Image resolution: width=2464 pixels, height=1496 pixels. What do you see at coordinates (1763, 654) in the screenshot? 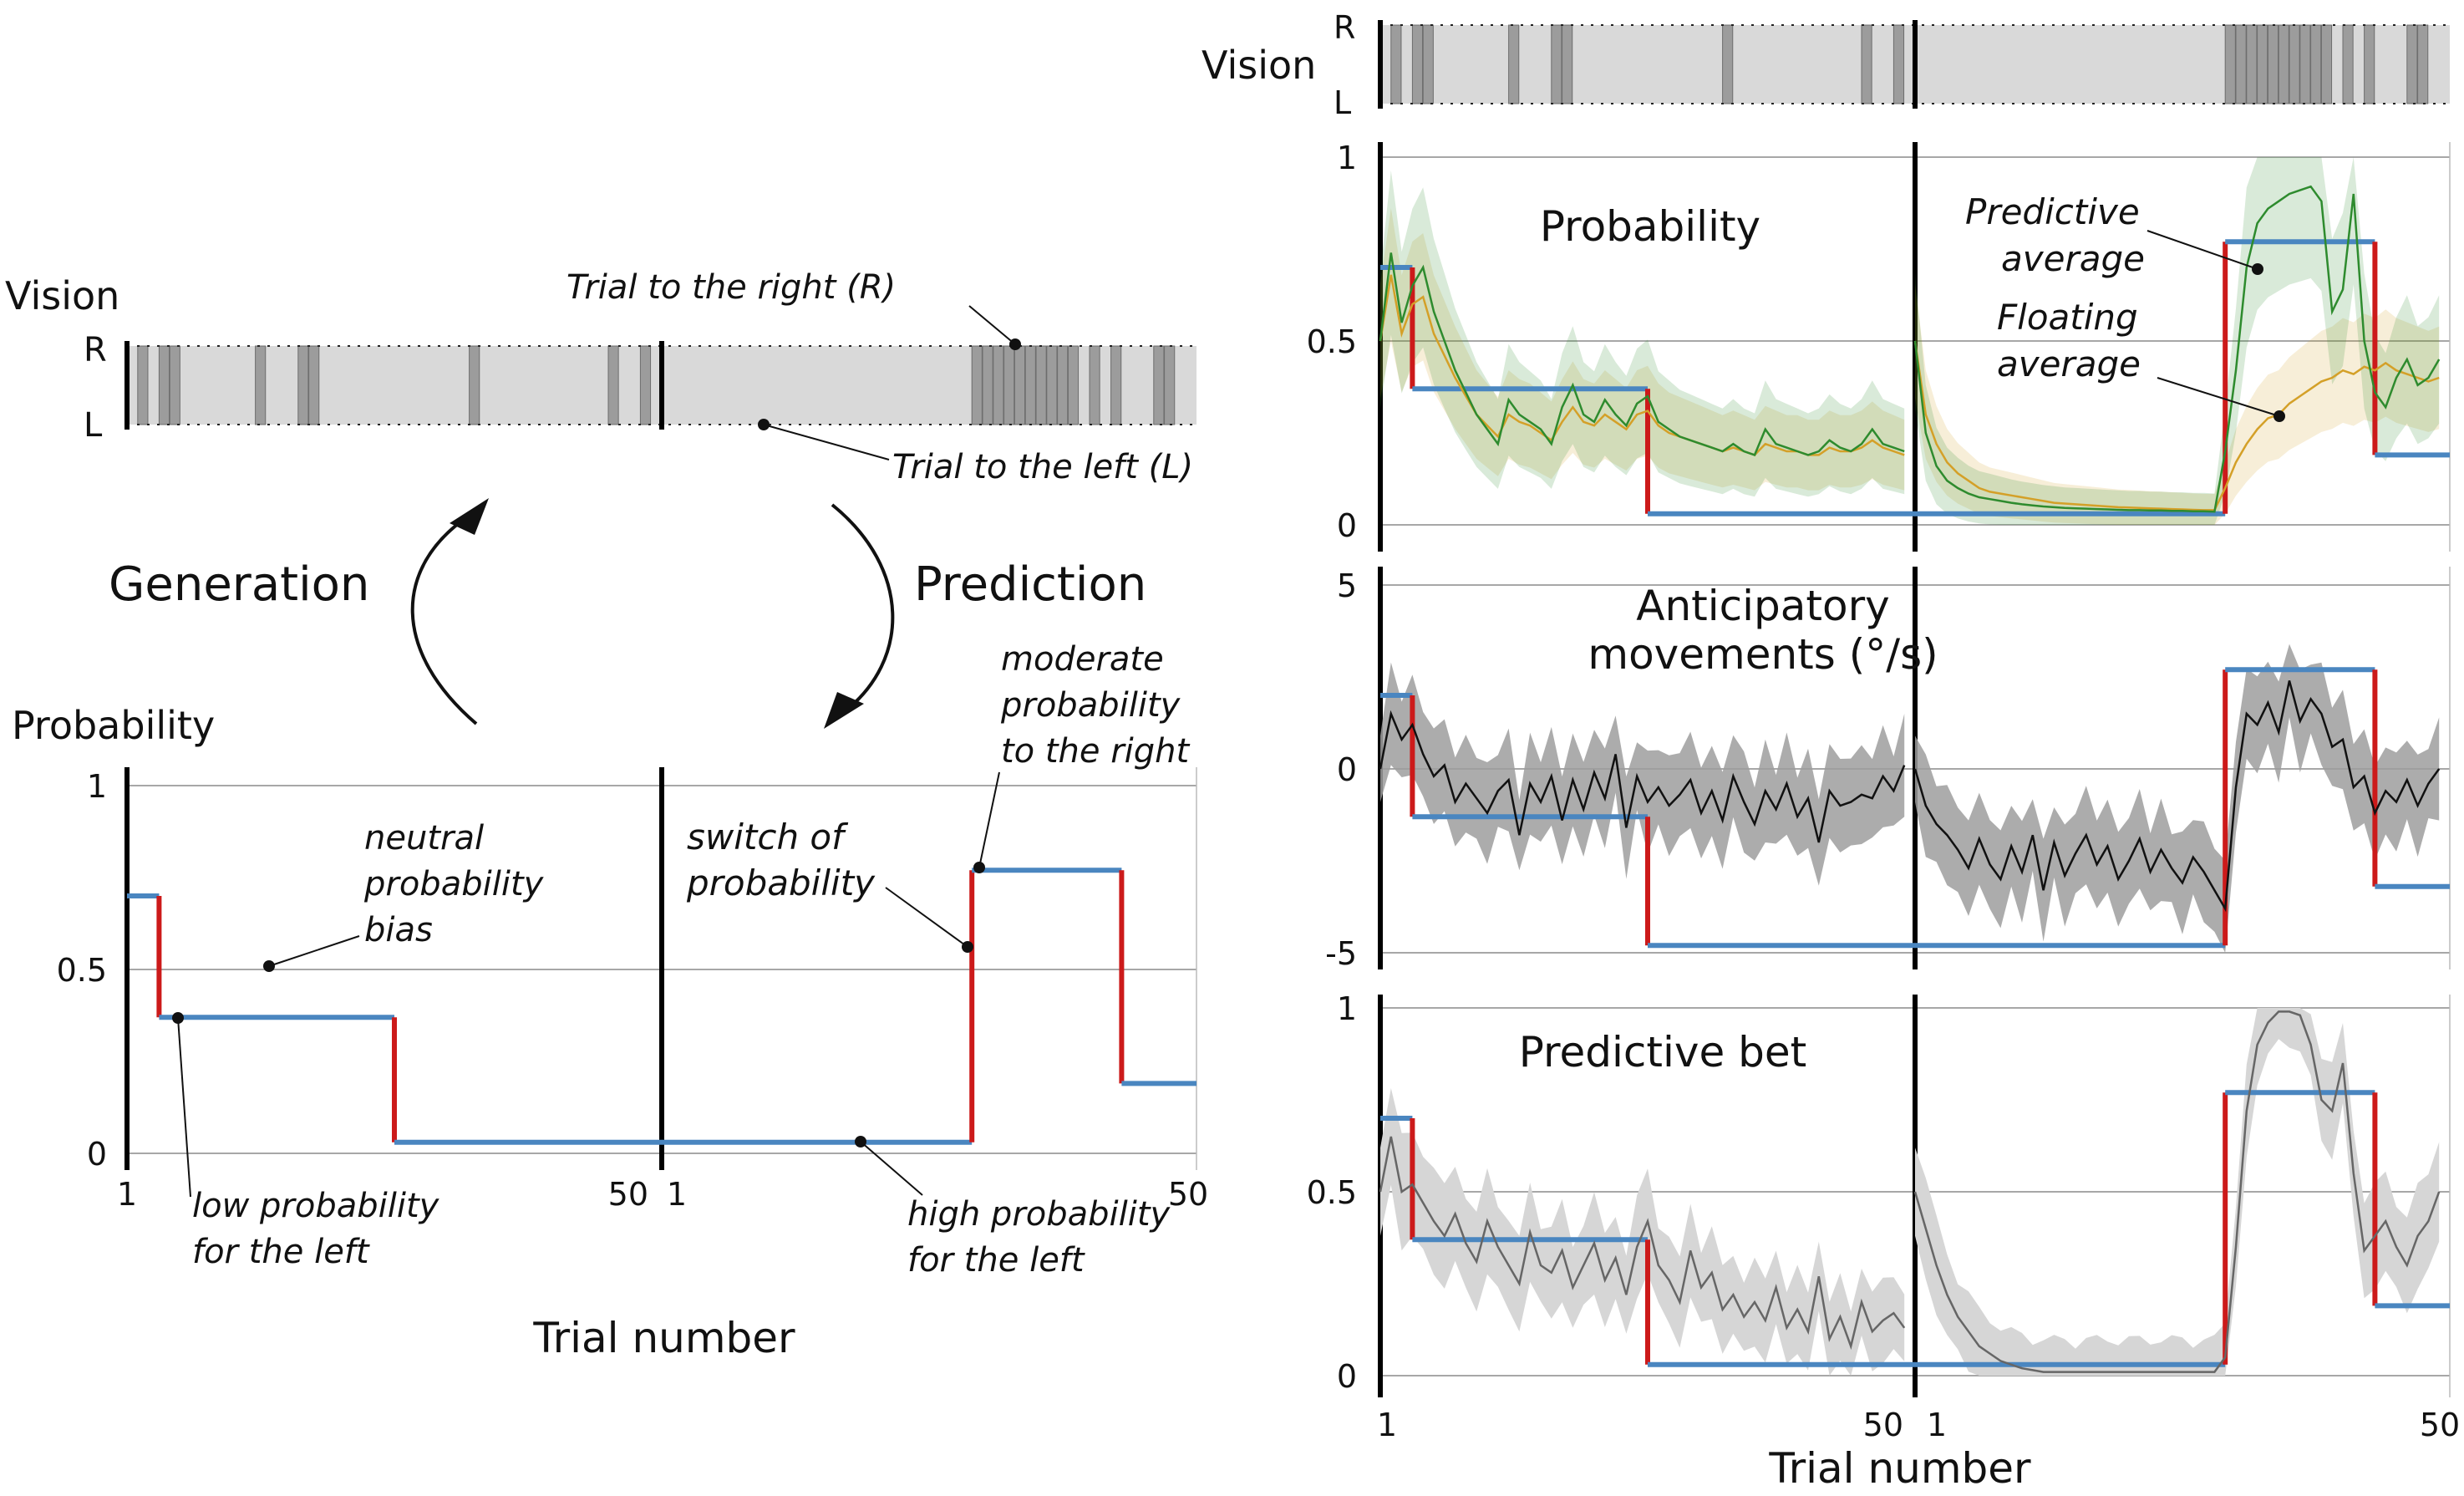
I see `antic-title: movements (°/s)` at bounding box center [1763, 654].